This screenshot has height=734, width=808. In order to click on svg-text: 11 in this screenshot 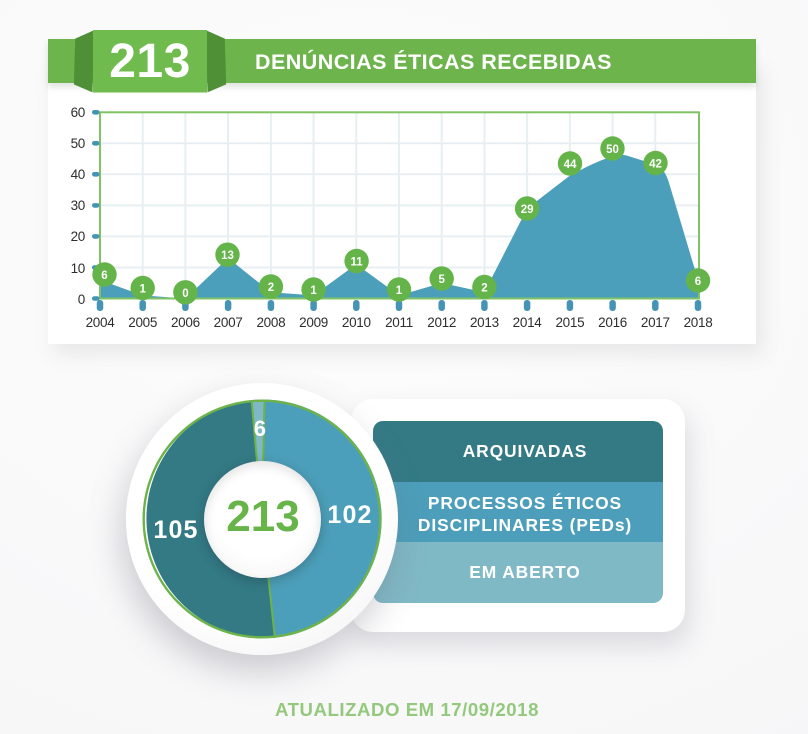, I will do `click(357, 263)`.